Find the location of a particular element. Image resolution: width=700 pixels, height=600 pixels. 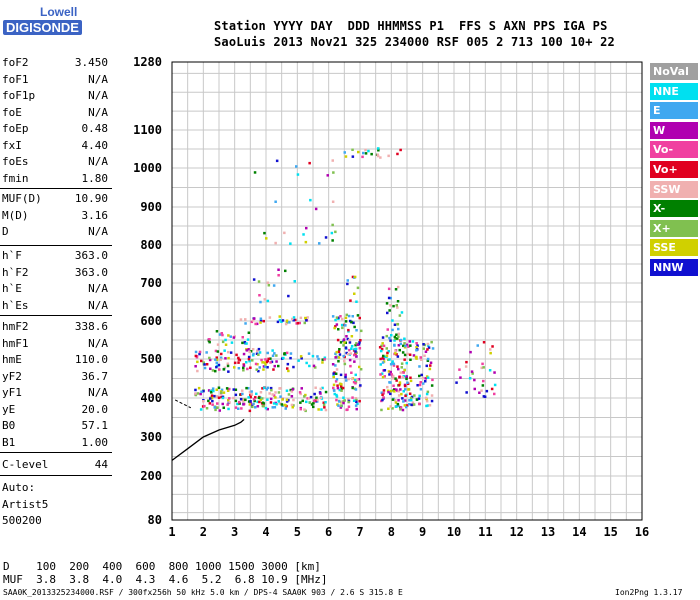

param-label: hmE is located at coordinates (12, 359).